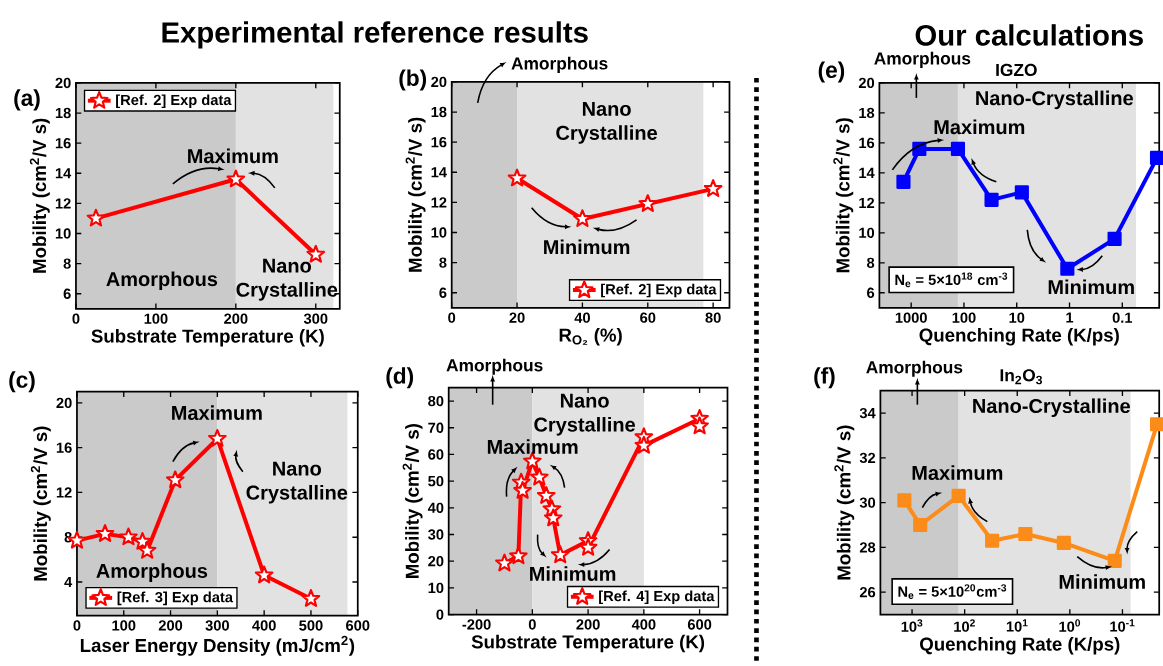 This screenshot has height=666, width=1163. I want to click on x-tick-label: 1, so click(1070, 317).